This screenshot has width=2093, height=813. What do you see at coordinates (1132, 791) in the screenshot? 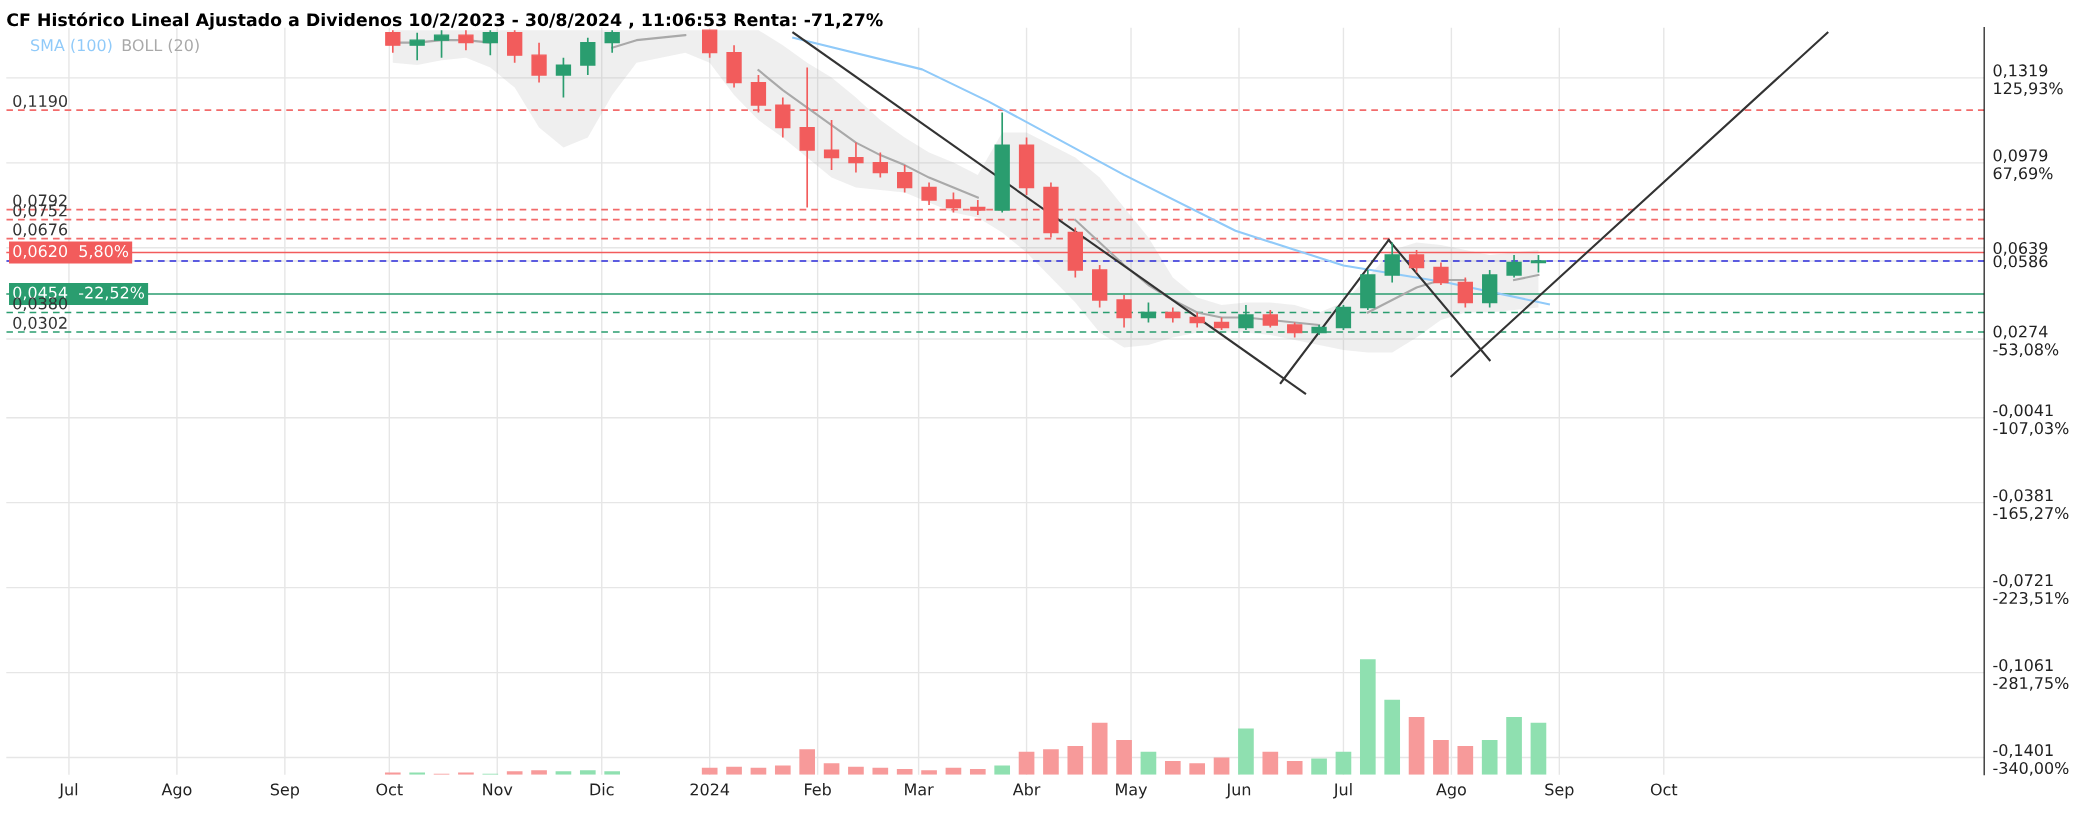
I see `x-tick-label: May` at bounding box center [1132, 791].